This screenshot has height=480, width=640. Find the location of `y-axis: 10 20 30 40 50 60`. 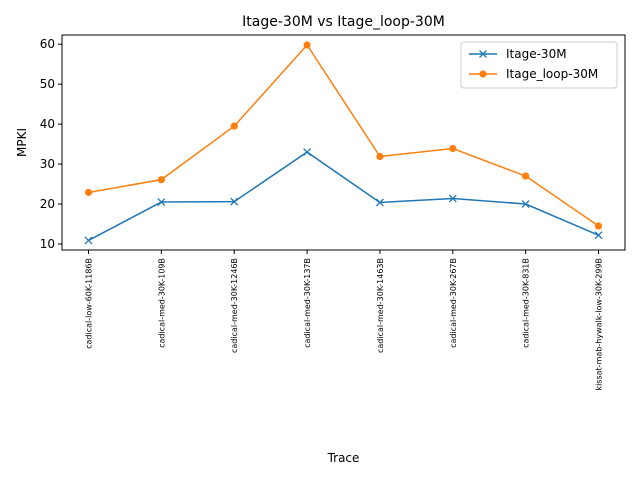

y-axis: 10 20 30 40 50 60 is located at coordinates (51, 144).